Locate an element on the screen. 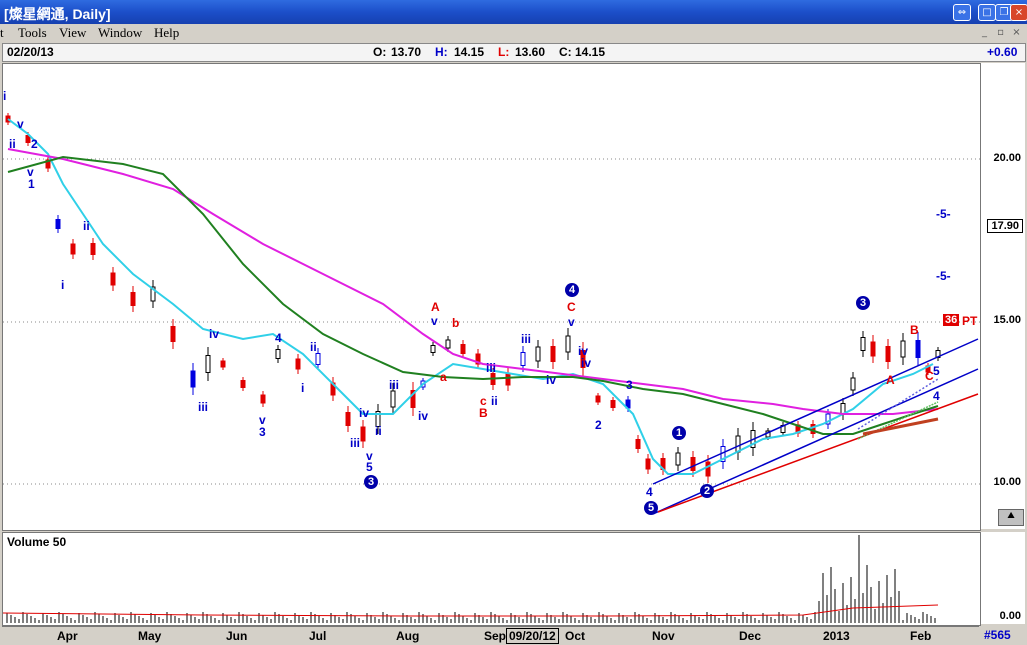 This screenshot has width=1027, height=645. volume-bars is located at coordinates (471, 579).